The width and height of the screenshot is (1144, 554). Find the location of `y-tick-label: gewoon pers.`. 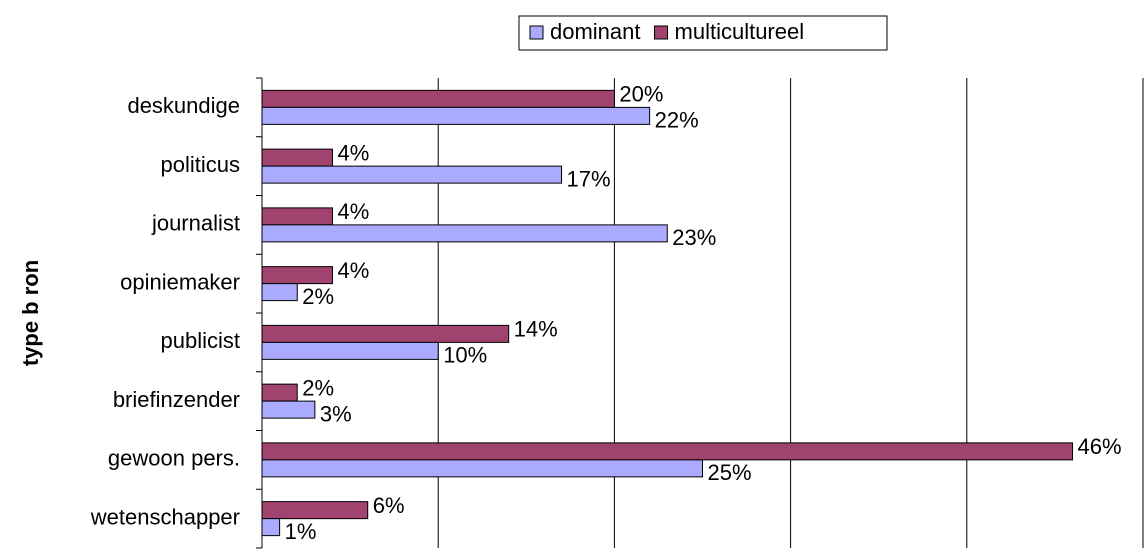

y-tick-label: gewoon pers. is located at coordinates (174, 458).